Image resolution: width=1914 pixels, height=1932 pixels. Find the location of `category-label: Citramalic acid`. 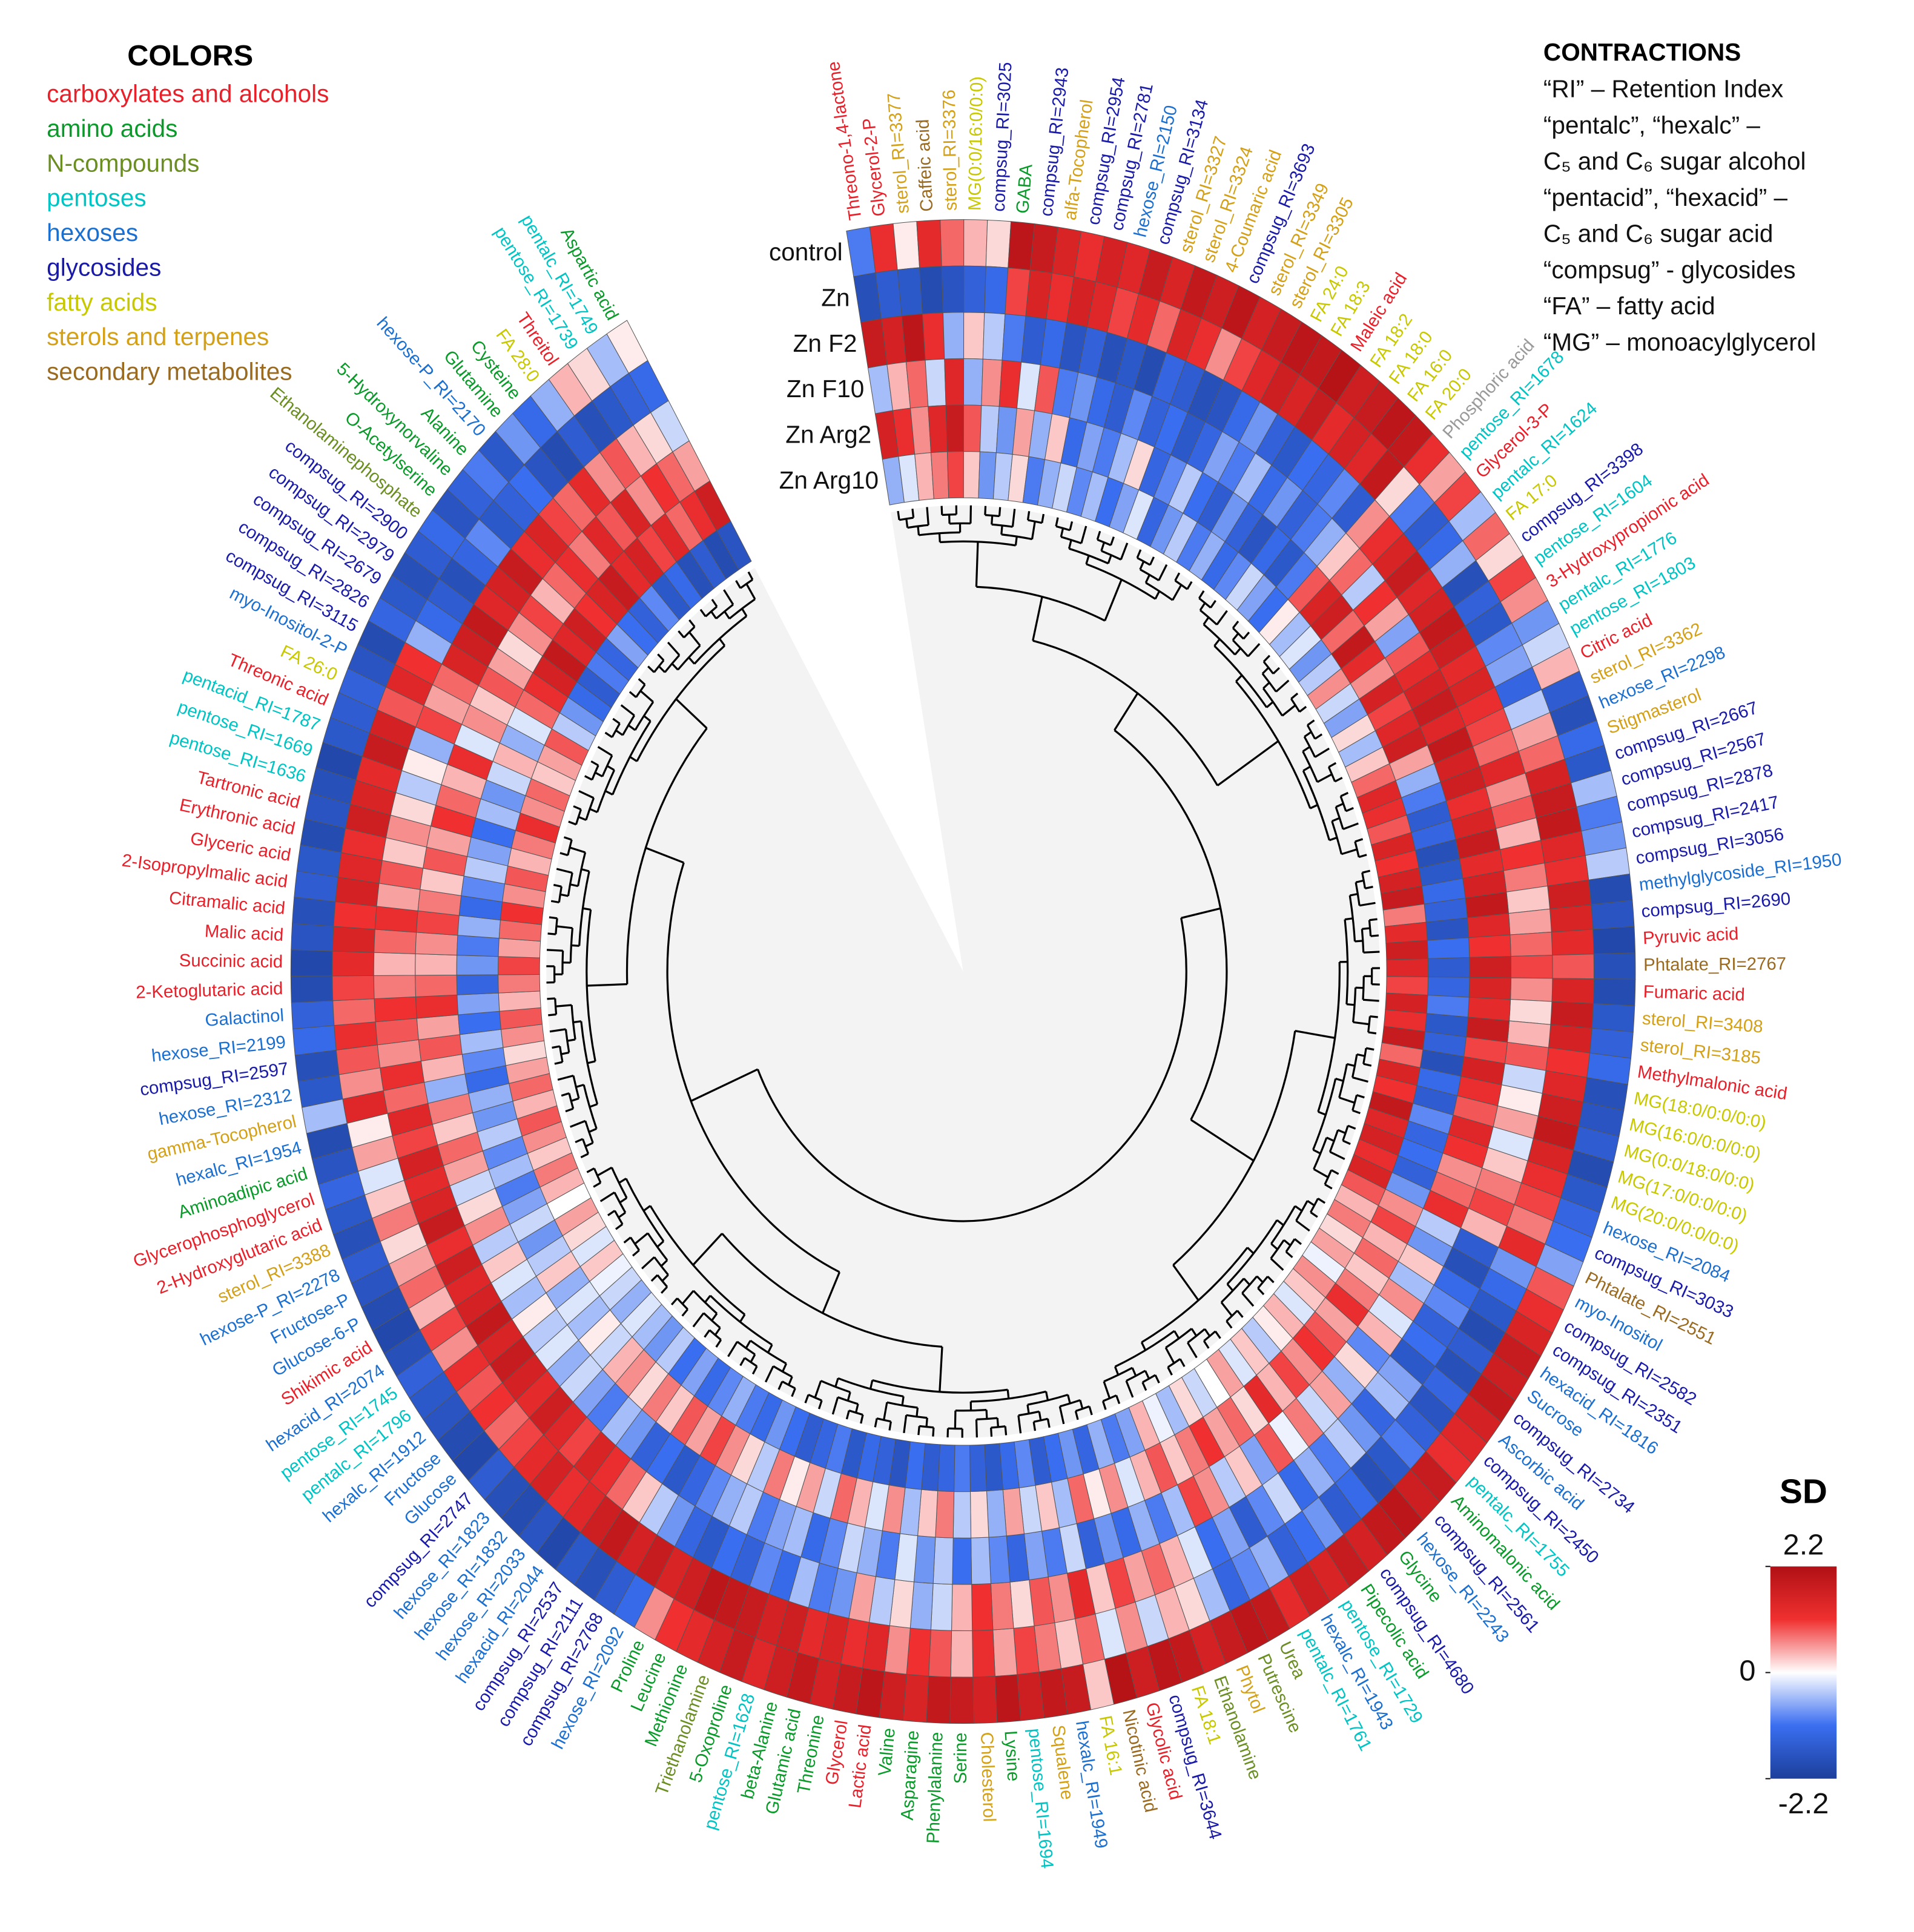

category-label: Citramalic acid is located at coordinates (227, 903).